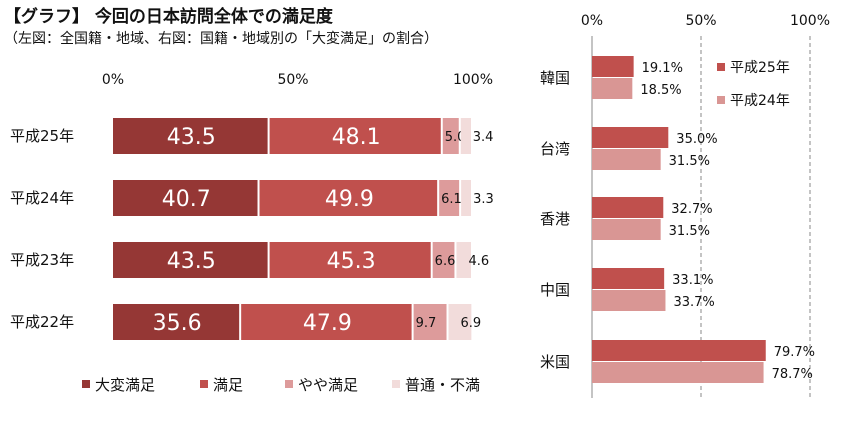 The height and width of the screenshot is (443, 846). I want to click on category-label: 平成25年, so click(42, 136).